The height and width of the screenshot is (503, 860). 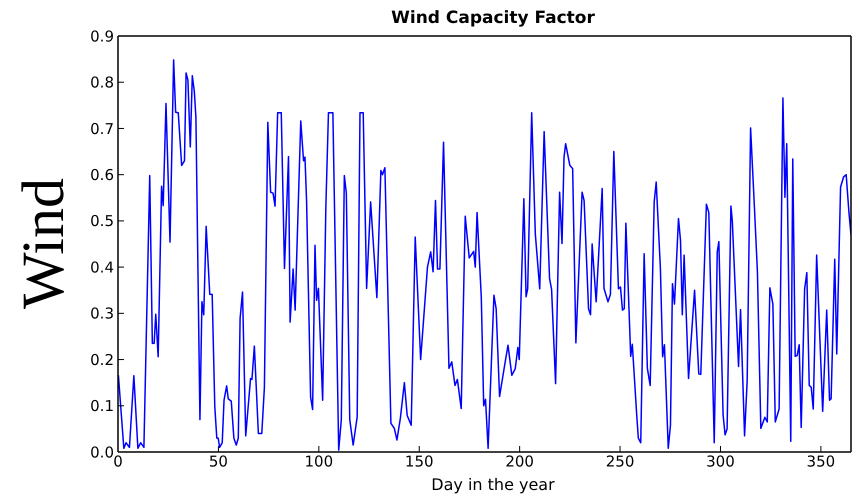 I want to click on x-tick-label: 50, so click(x=218, y=461).